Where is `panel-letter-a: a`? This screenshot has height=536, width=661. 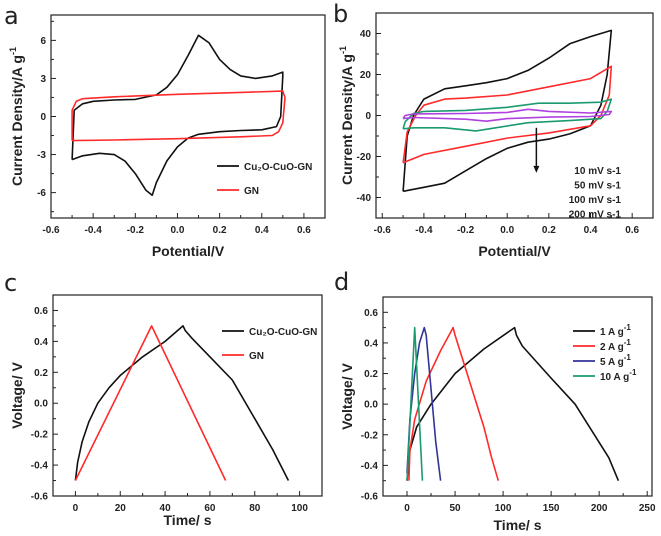
panel-letter-a: a is located at coordinates (11, 16).